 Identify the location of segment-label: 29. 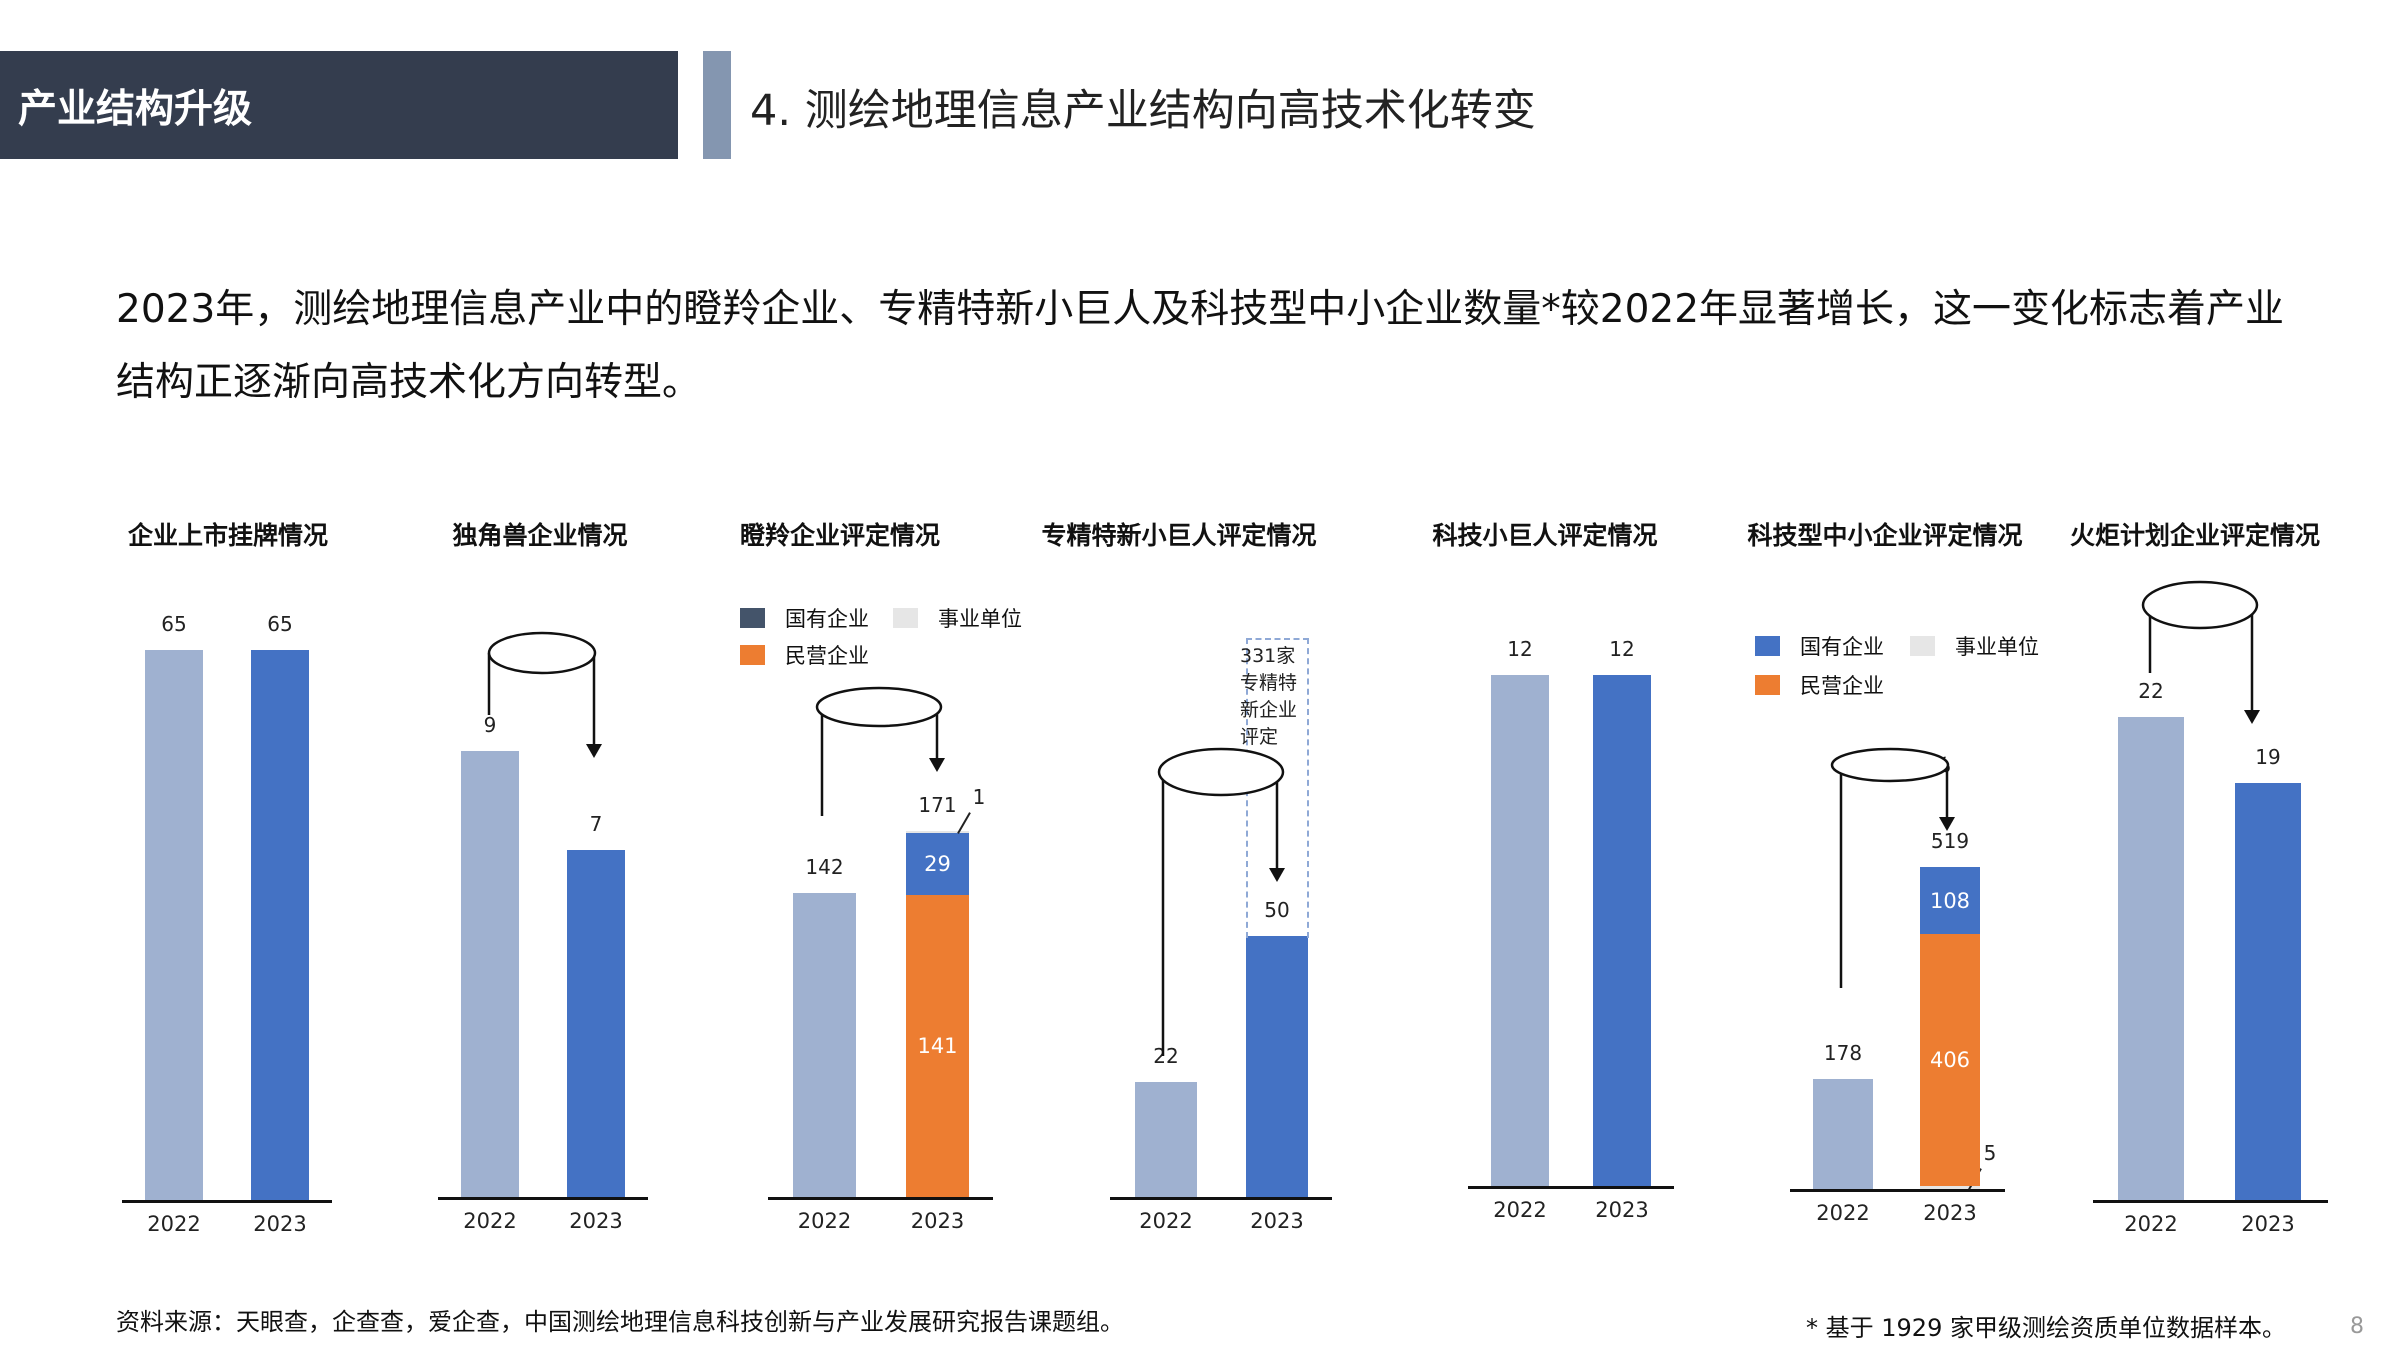
(937, 864).